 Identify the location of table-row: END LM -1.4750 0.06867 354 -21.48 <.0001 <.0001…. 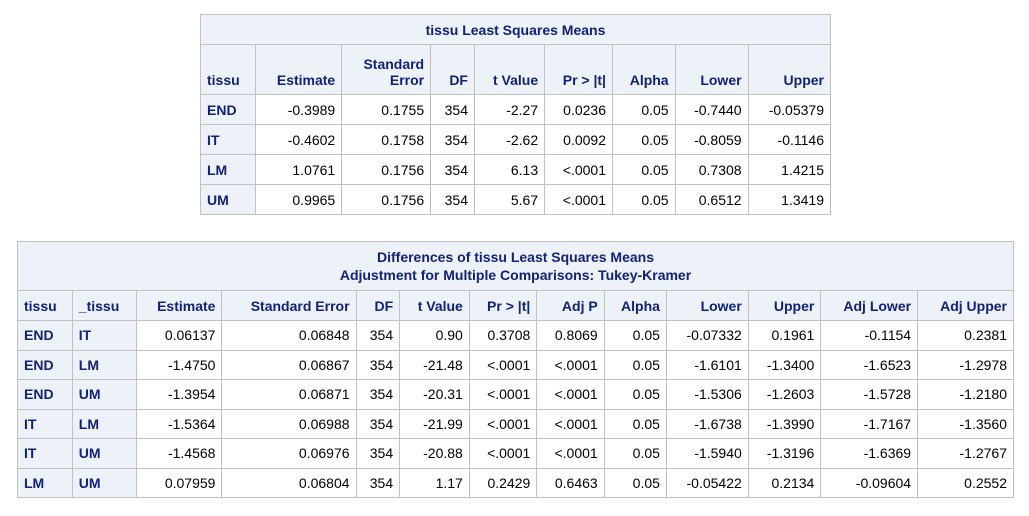
(515, 364).